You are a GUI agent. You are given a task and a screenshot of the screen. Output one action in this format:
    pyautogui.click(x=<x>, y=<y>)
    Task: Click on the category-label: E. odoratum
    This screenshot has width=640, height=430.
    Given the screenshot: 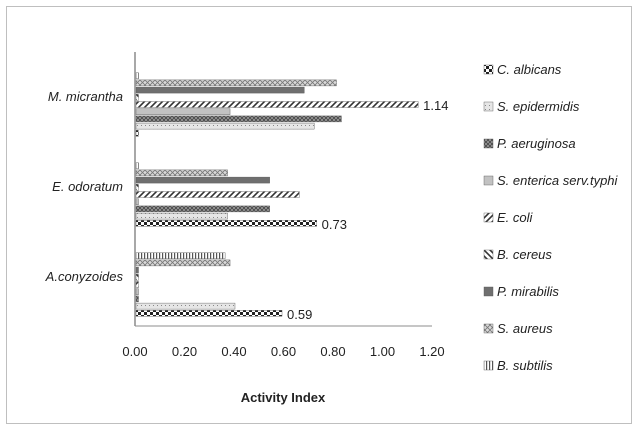 What is the action you would take?
    pyautogui.click(x=87, y=186)
    